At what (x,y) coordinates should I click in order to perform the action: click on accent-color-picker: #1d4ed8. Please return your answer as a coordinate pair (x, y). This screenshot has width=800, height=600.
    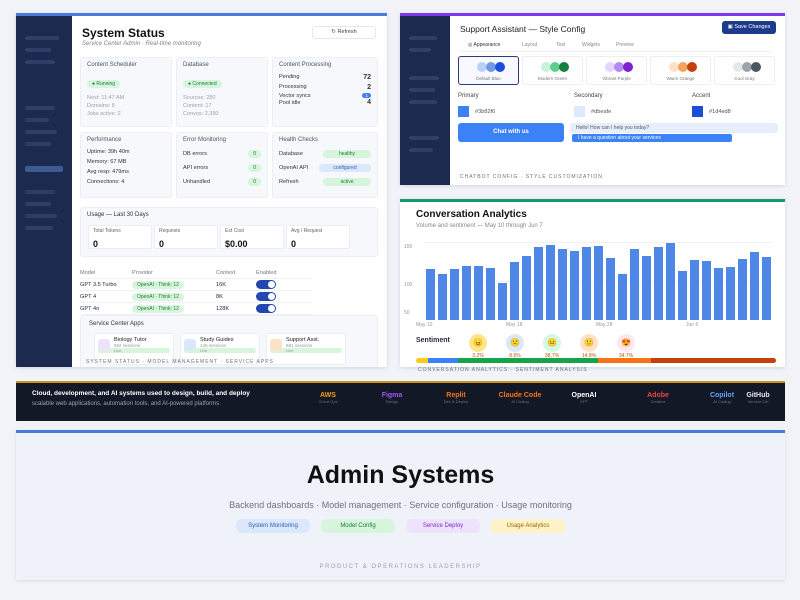
    Looking at the image, I should click on (711, 112).